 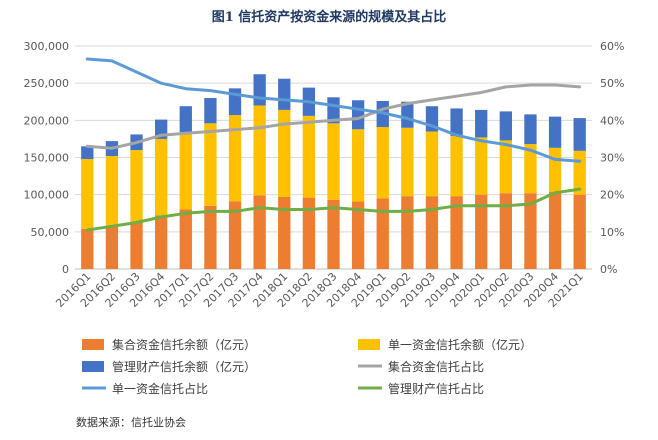 What do you see at coordinates (184, 344) in the screenshot?
I see `legend-label: 集合资金信托余额（亿元）` at bounding box center [184, 344].